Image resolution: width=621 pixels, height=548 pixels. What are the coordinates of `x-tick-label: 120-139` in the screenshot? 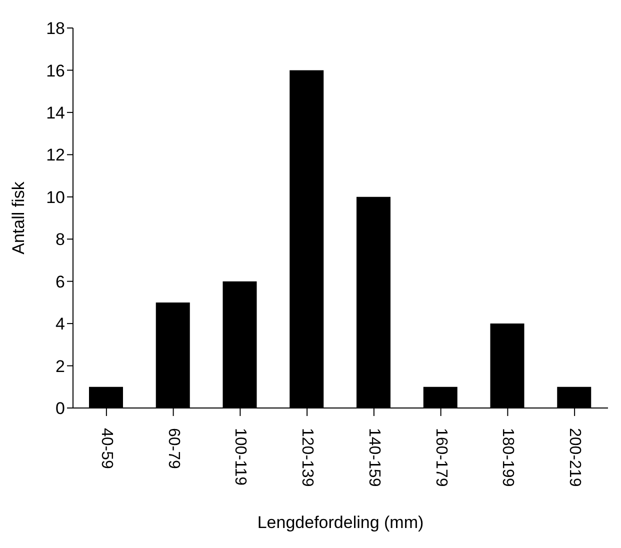 It's located at (307, 457).